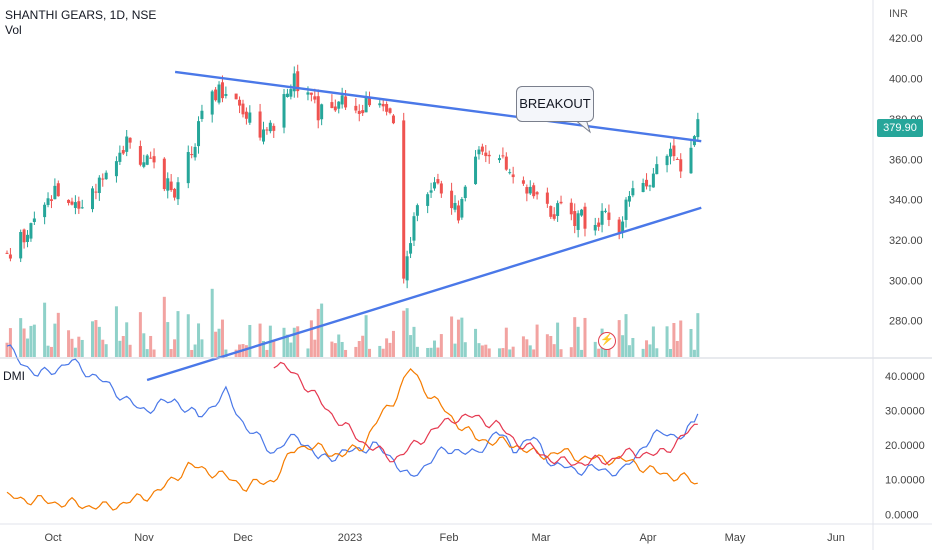 The width and height of the screenshot is (932, 550). What do you see at coordinates (14, 376) in the screenshot?
I see `dmi-legend: DMI` at bounding box center [14, 376].